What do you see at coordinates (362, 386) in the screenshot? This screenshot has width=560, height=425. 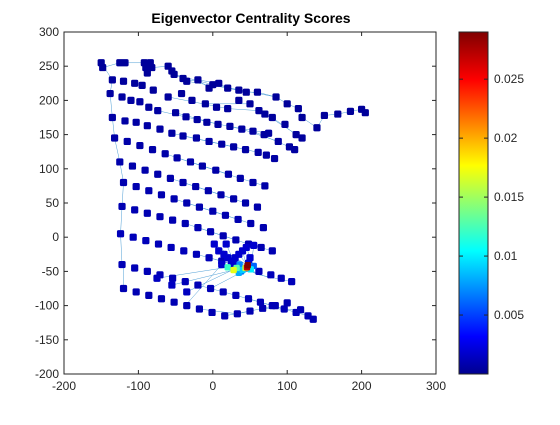 I see `x-tick-label: 200` at bounding box center [362, 386].